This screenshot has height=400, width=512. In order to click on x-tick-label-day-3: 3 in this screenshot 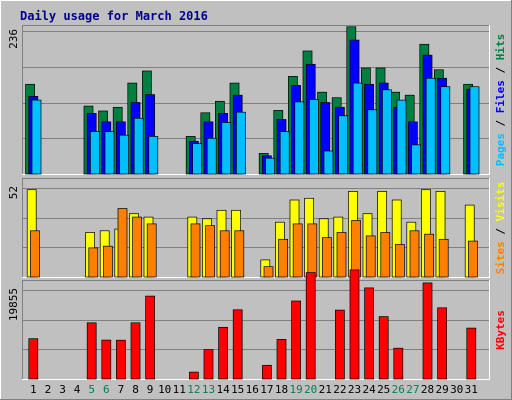, I will do `click(62, 389)`.